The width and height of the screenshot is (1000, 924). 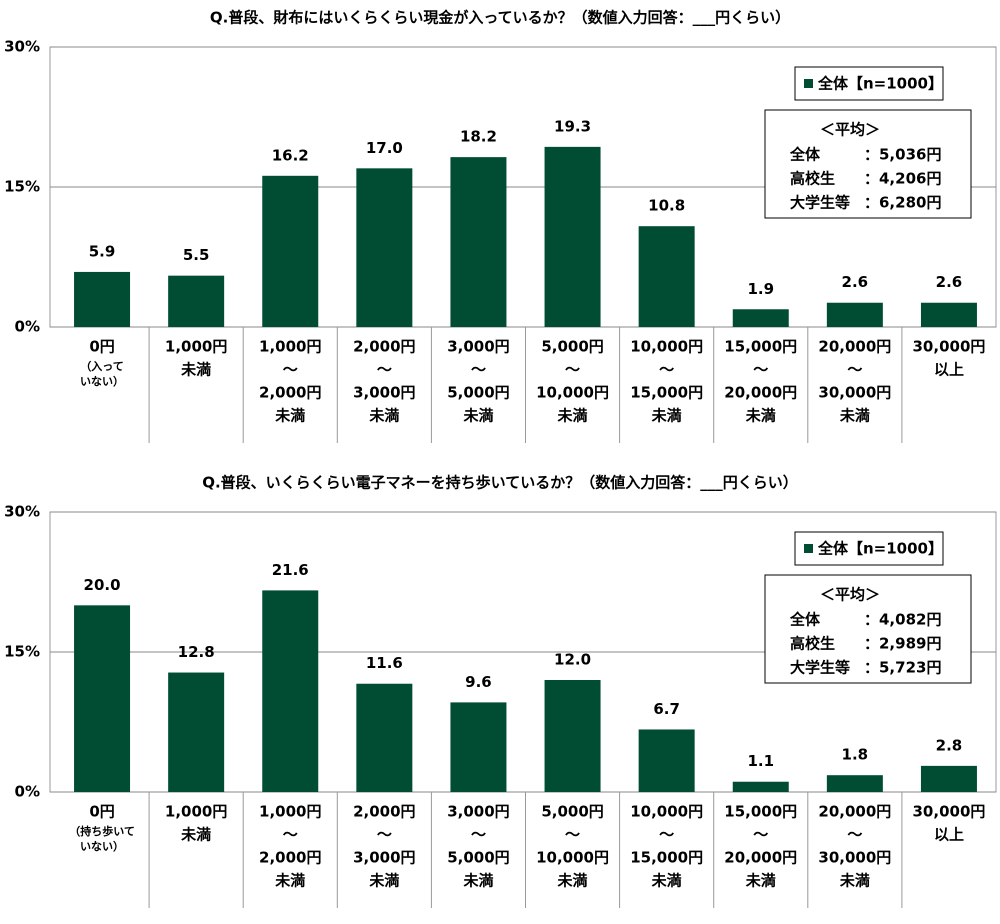 I want to click on value-label: 20.0, so click(x=102, y=585).